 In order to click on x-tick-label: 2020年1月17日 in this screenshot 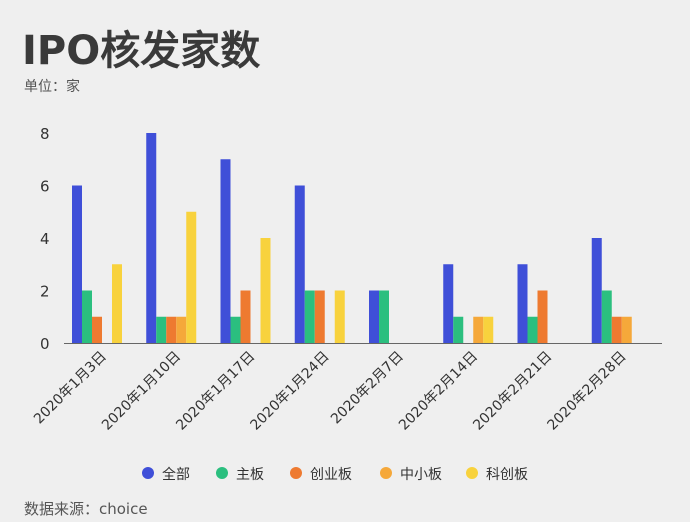, I will do `click(215, 391)`.